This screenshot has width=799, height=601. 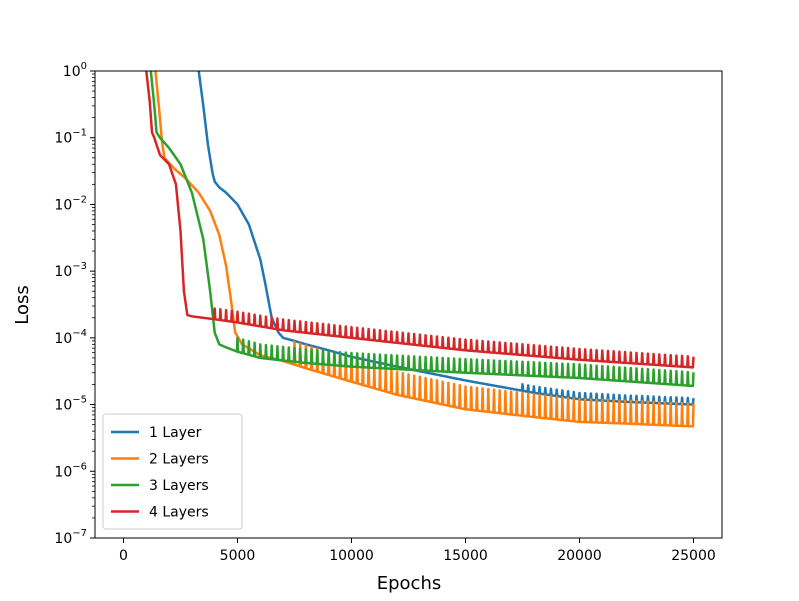 I want to click on legend: 1 Layer 2 Layers 3 Layers 4 Layers, so click(x=172, y=471).